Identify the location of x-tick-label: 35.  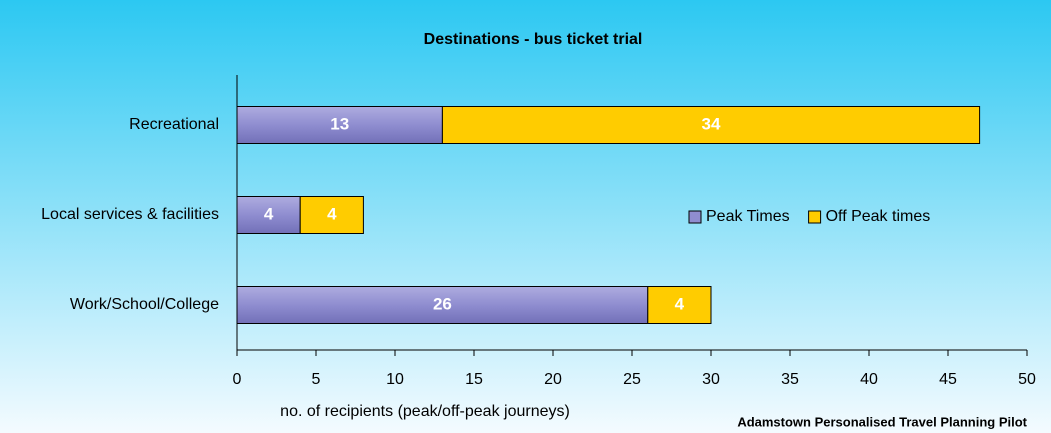
(790, 379).